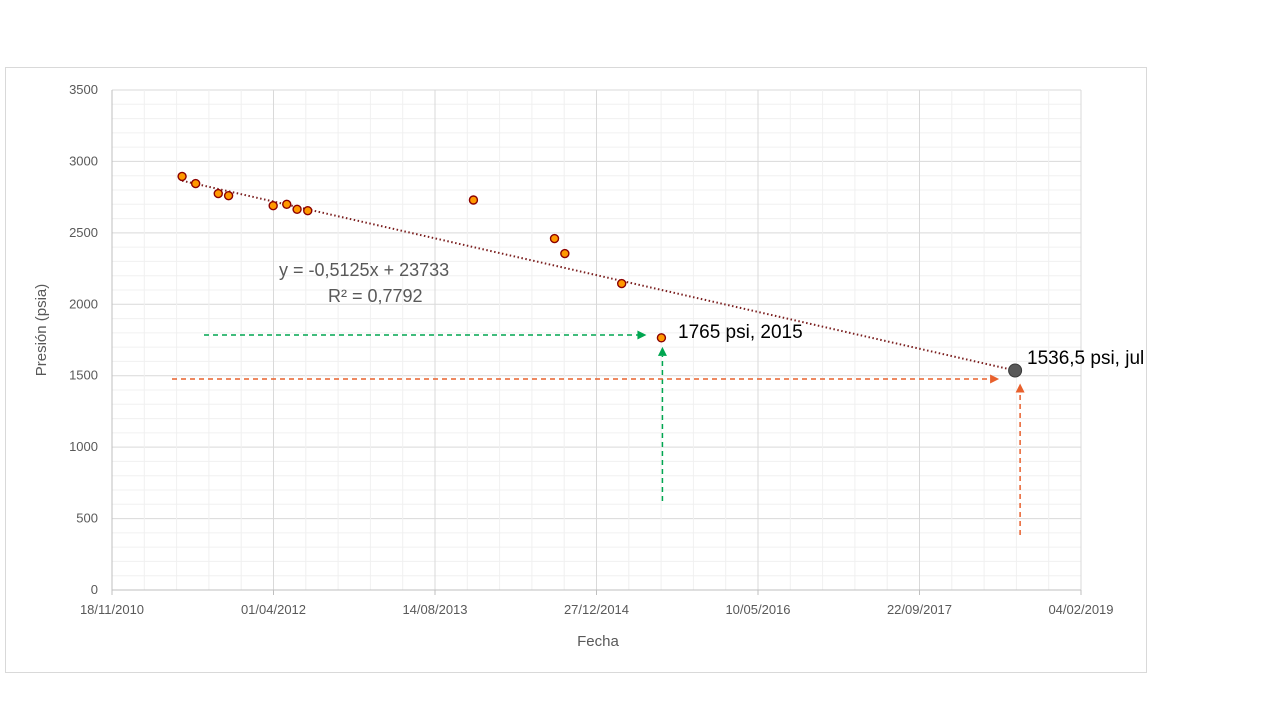 The width and height of the screenshot is (1280, 720). What do you see at coordinates (598, 641) in the screenshot?
I see `x-axis-title: Fecha` at bounding box center [598, 641].